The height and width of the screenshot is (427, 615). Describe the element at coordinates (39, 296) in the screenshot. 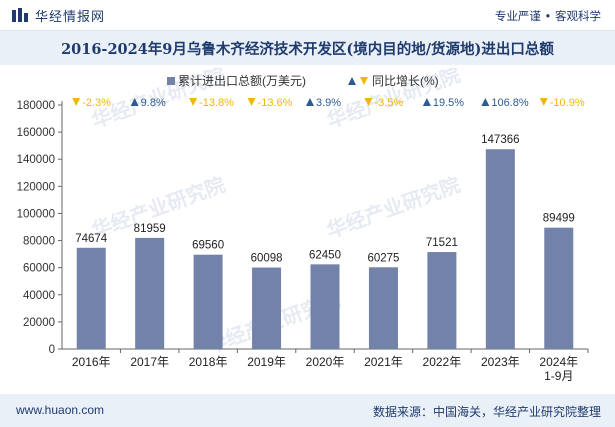

I see `y-tick-label: 40000` at that location.